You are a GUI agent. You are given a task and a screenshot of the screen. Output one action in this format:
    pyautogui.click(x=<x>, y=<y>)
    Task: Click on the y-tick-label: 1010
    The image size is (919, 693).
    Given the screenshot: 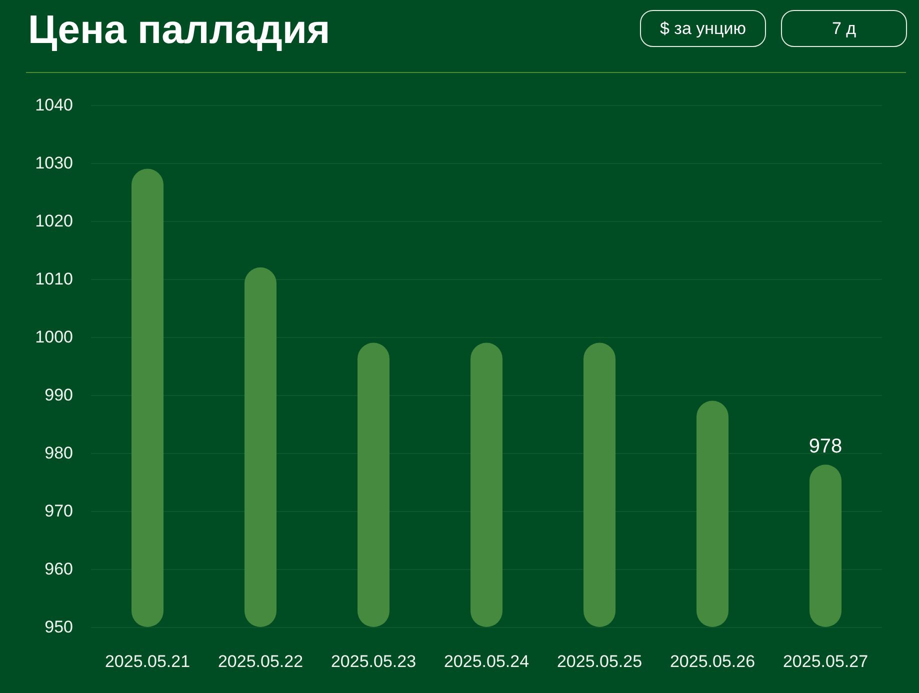 What is the action you would take?
    pyautogui.click(x=54, y=279)
    